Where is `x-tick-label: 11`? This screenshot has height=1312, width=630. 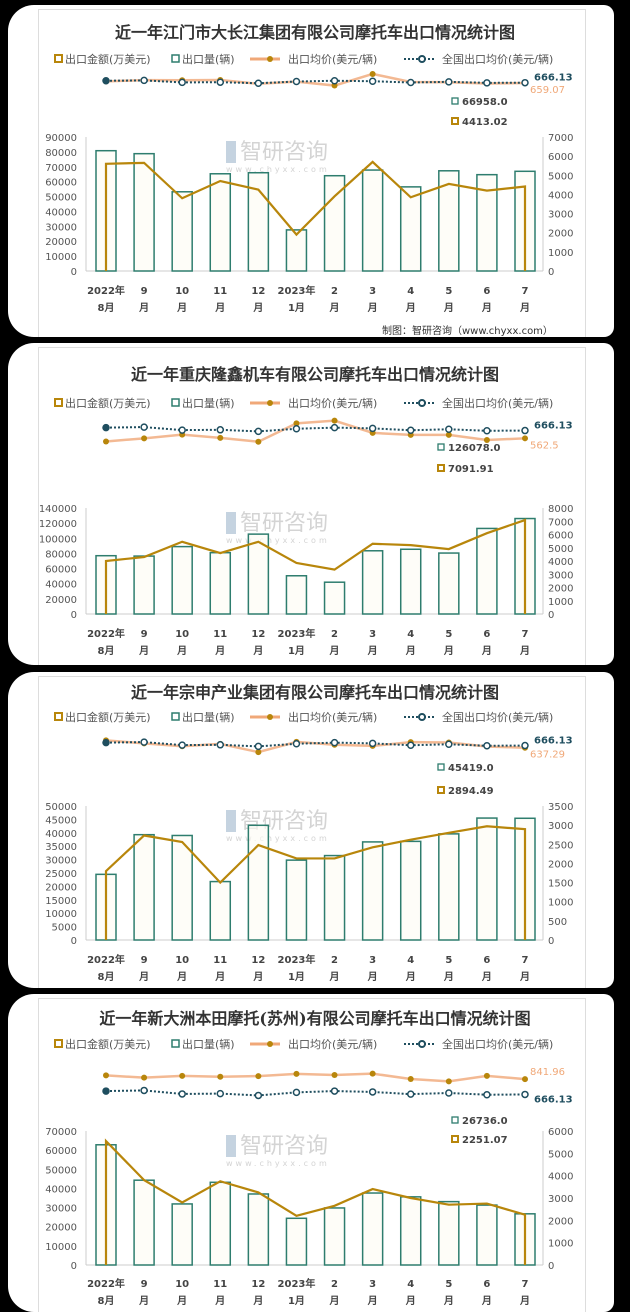
x-tick-label: 11 is located at coordinates (220, 960).